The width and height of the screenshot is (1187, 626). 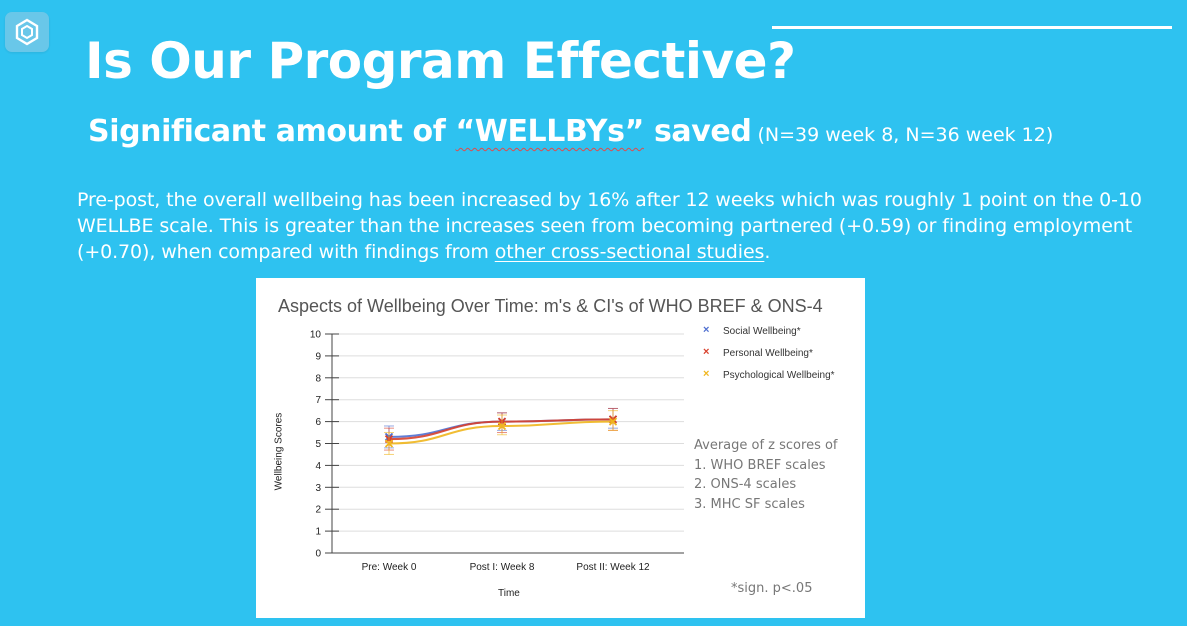 I want to click on app-logo, so click(x=27, y=32).